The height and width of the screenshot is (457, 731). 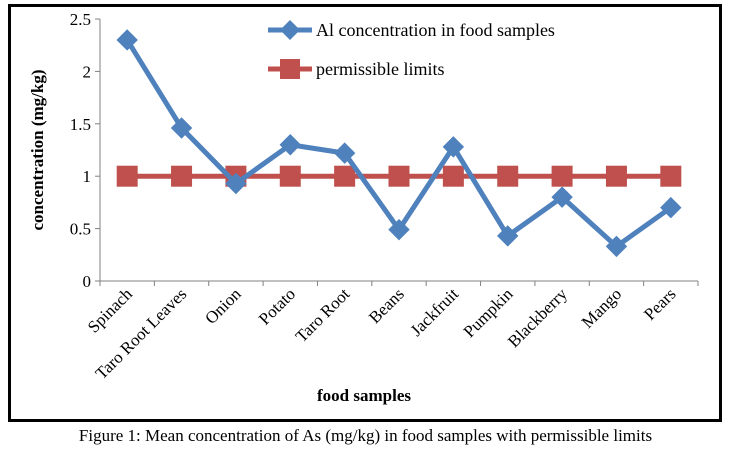 What do you see at coordinates (380, 69) in the screenshot?
I see `legend-label: permissible limits` at bounding box center [380, 69].